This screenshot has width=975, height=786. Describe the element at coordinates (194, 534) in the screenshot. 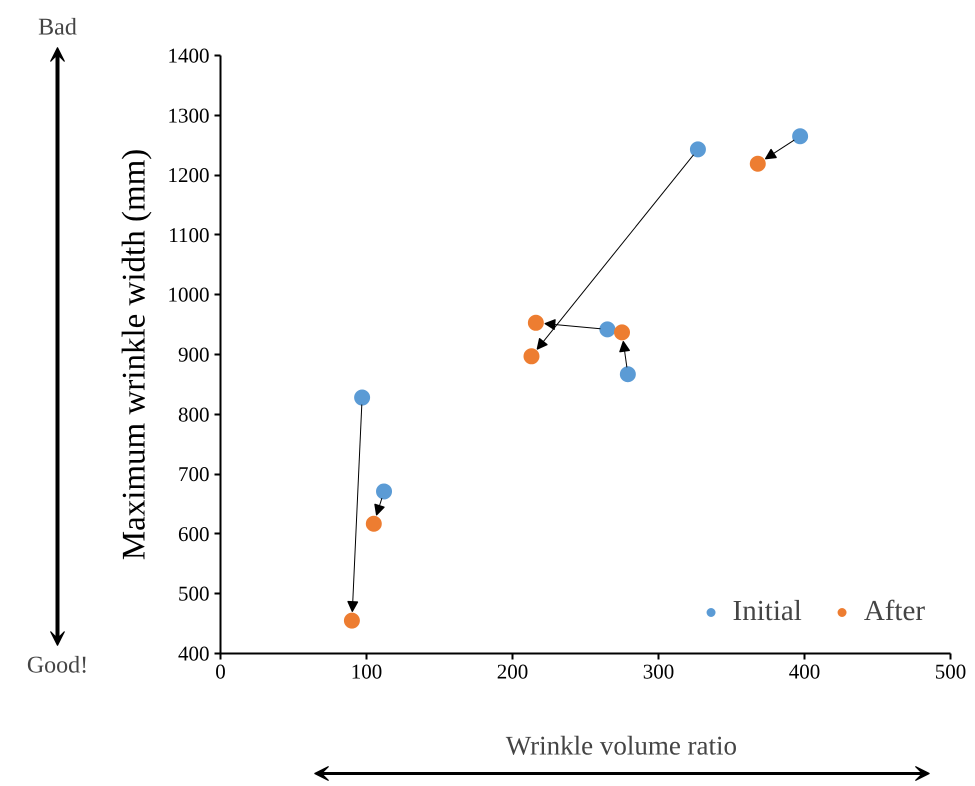

I see `y-tick-label: 600` at that location.